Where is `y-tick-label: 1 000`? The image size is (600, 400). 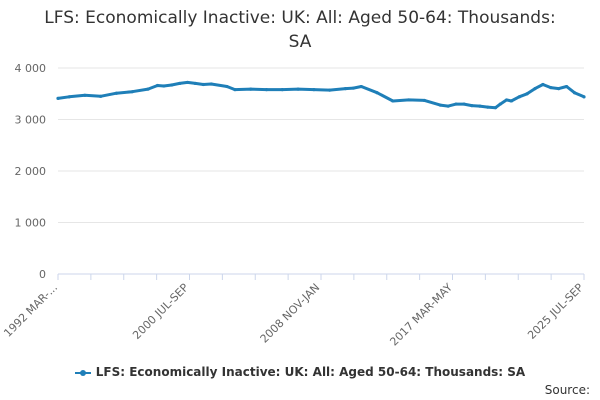
y-tick-label: 1 000 is located at coordinates (31, 223).